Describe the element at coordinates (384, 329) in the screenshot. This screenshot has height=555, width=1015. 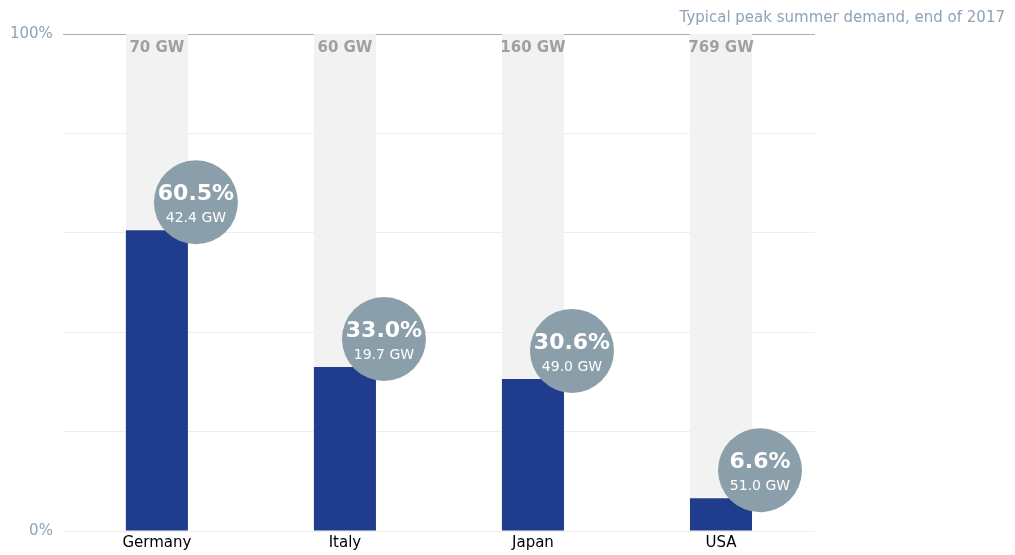
I see `data-label: 33.0%` at that location.